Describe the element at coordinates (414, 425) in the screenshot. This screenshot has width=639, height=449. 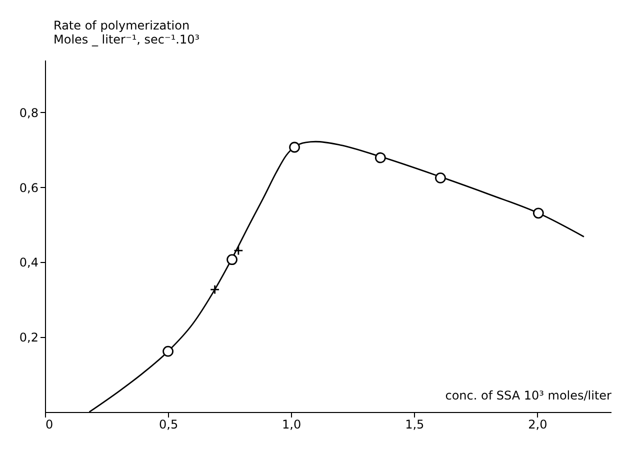
I see `x-tick-label: 1,5` at that location.